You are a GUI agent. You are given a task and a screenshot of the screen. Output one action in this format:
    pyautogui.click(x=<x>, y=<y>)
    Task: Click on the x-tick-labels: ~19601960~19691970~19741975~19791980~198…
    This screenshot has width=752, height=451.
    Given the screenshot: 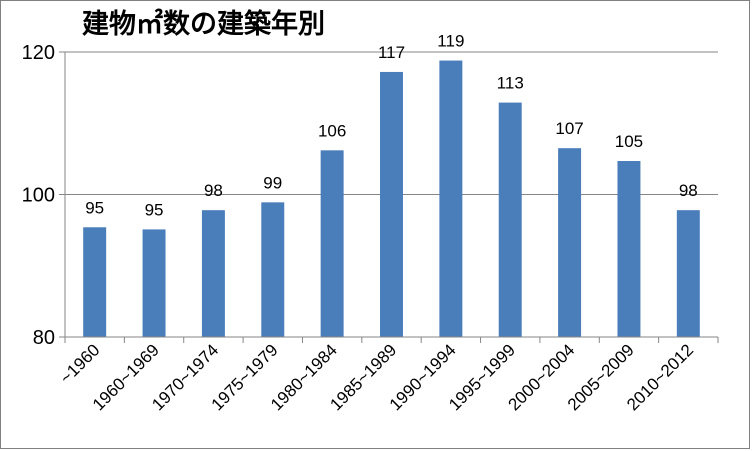 What is the action you would take?
    pyautogui.click(x=376, y=377)
    